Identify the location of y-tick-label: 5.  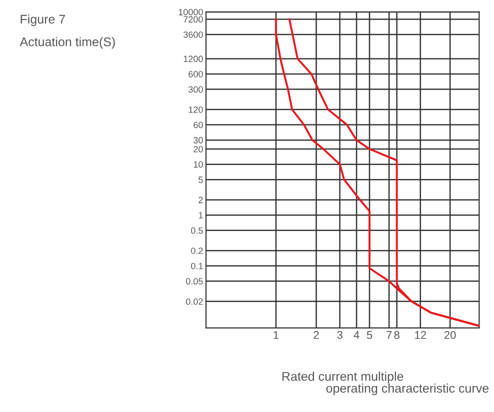
(200, 179).